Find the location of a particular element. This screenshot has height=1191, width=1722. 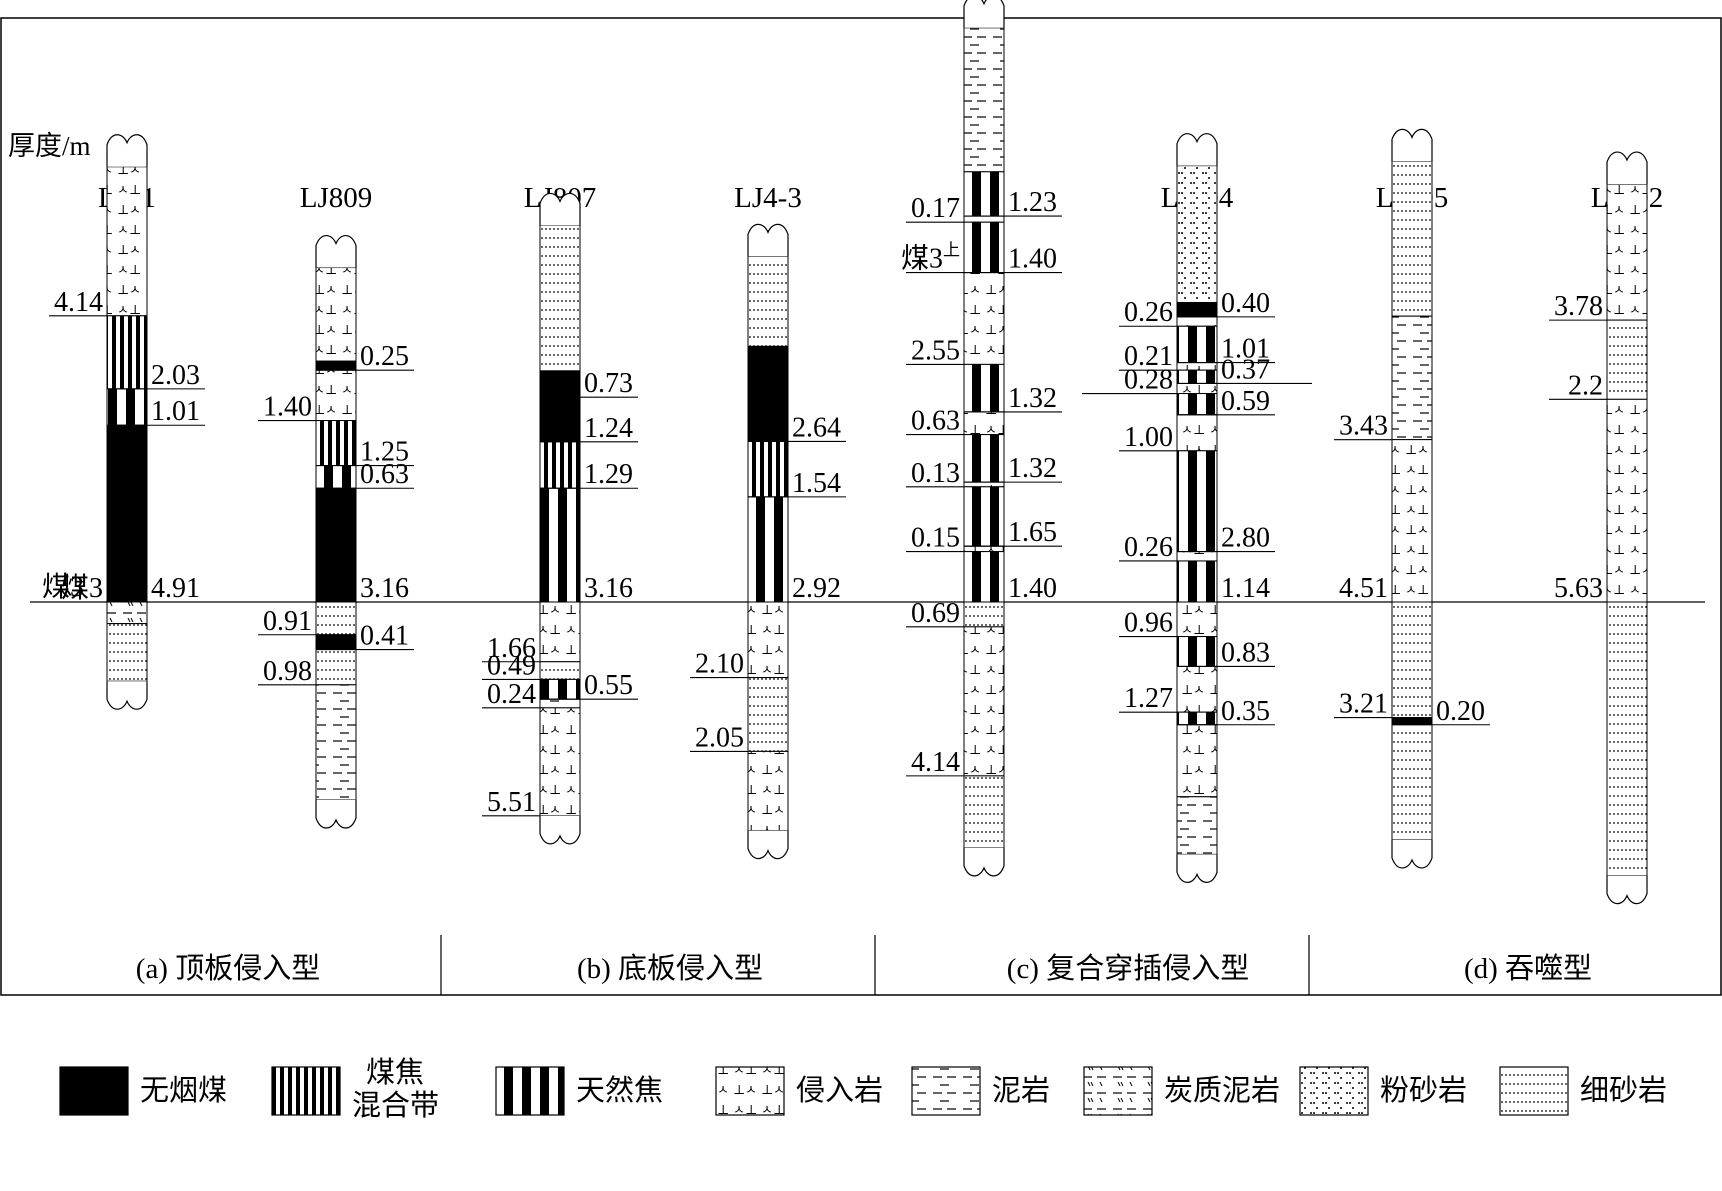

thickness-label: 1.29 is located at coordinates (608, 474).